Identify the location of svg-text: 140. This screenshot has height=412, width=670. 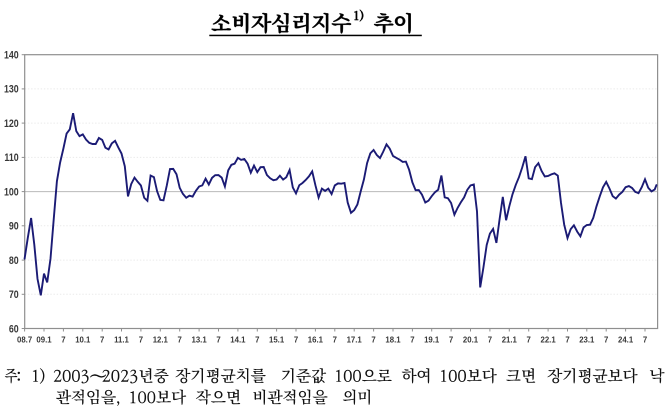
(11, 56).